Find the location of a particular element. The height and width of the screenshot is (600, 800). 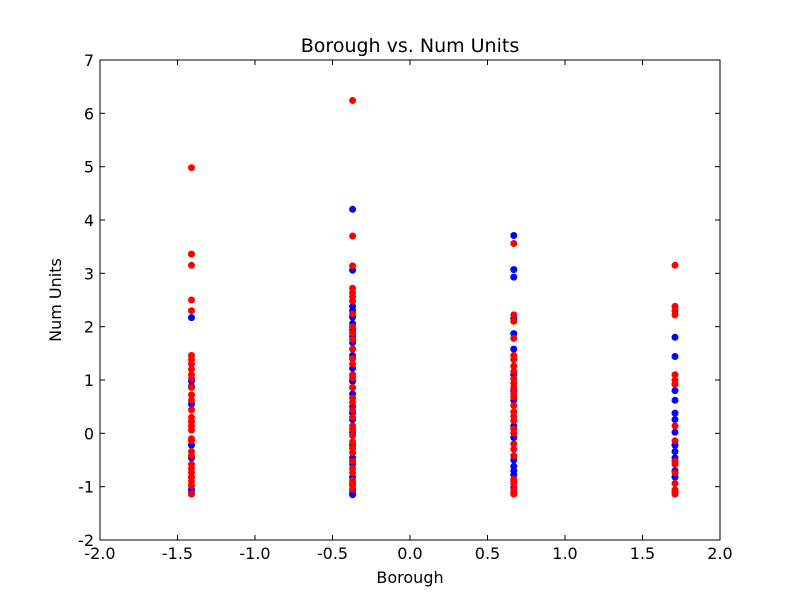

x-tick-label: 0.0 is located at coordinates (409, 553).